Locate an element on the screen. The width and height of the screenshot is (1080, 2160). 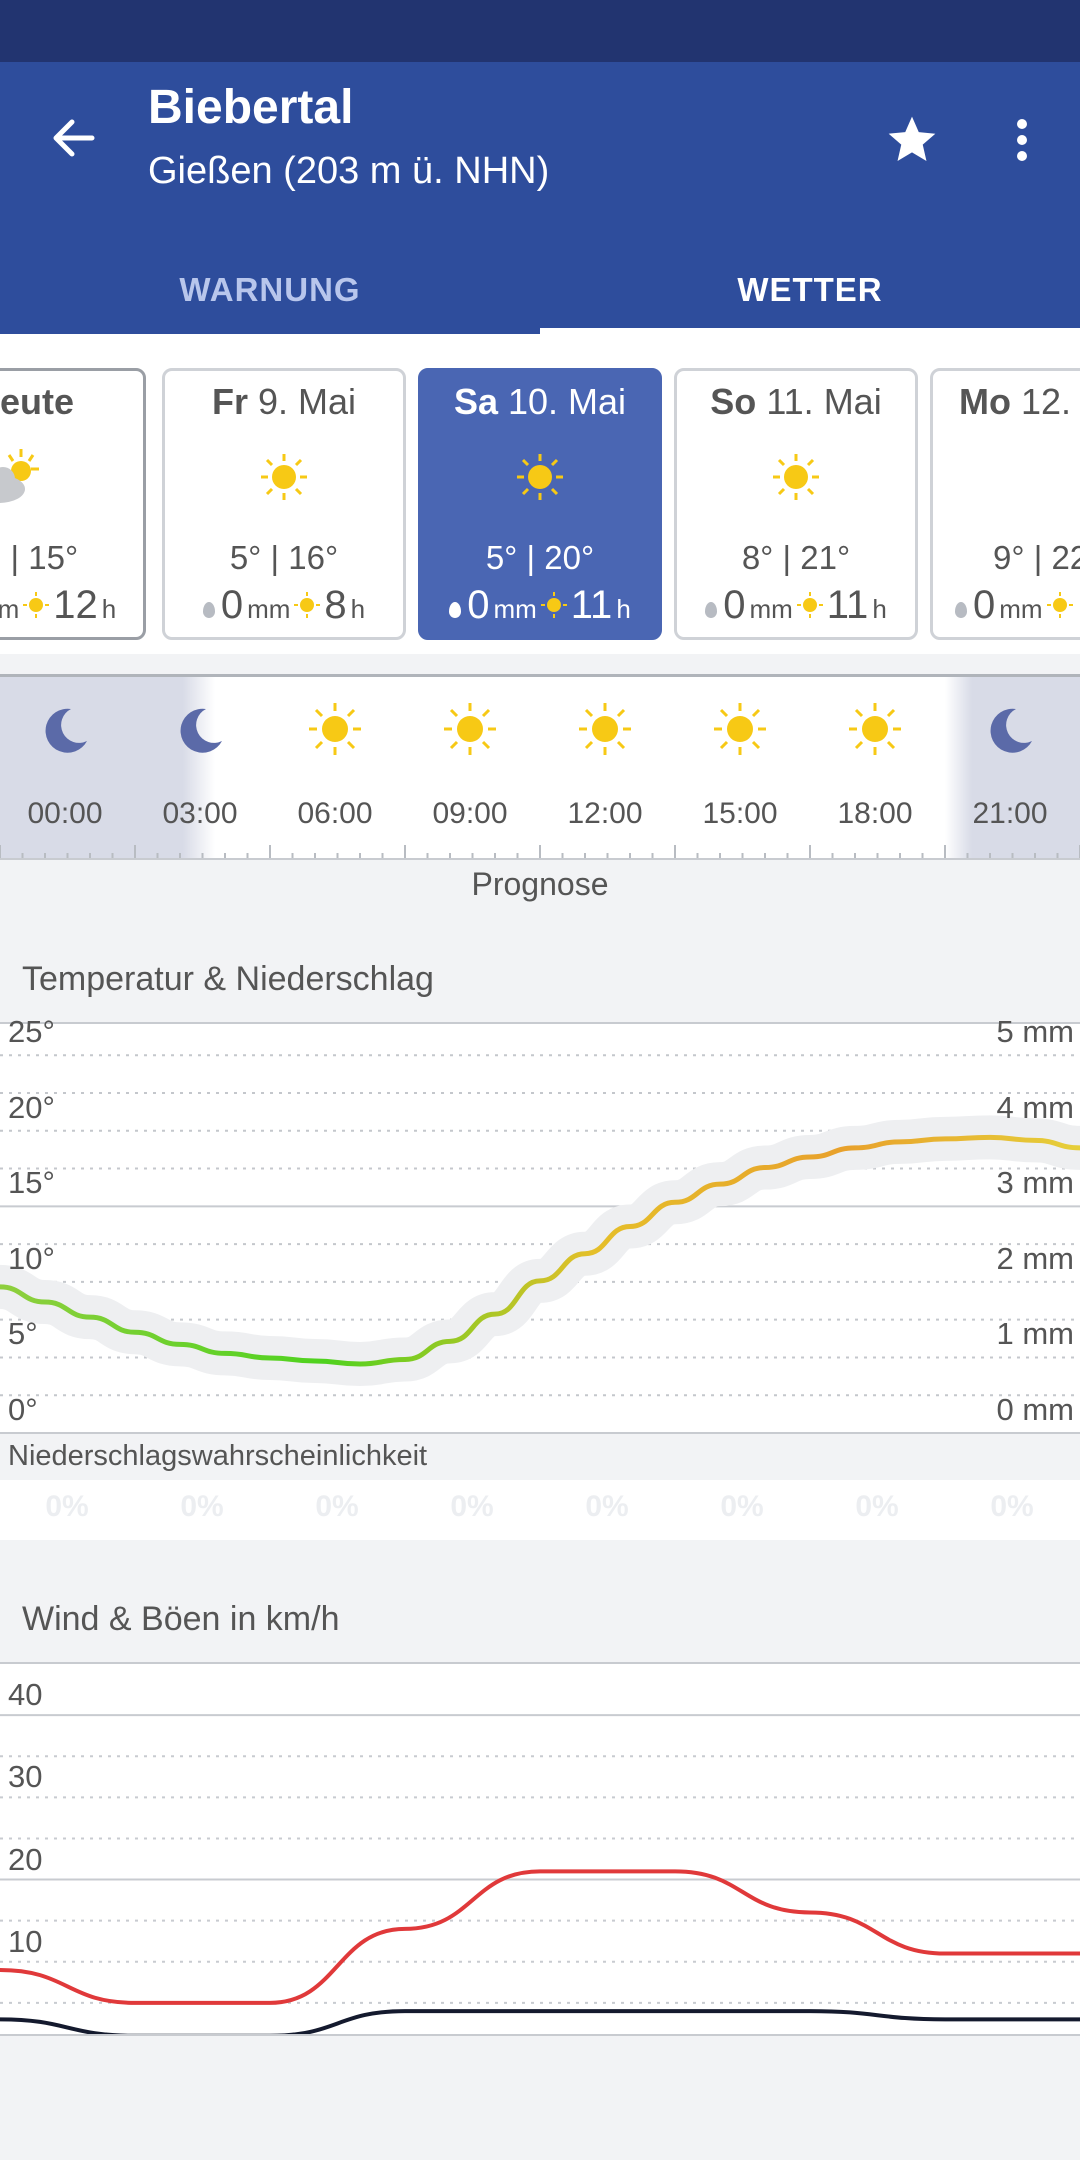
day-date: 11. Mai is located at coordinates (824, 401).